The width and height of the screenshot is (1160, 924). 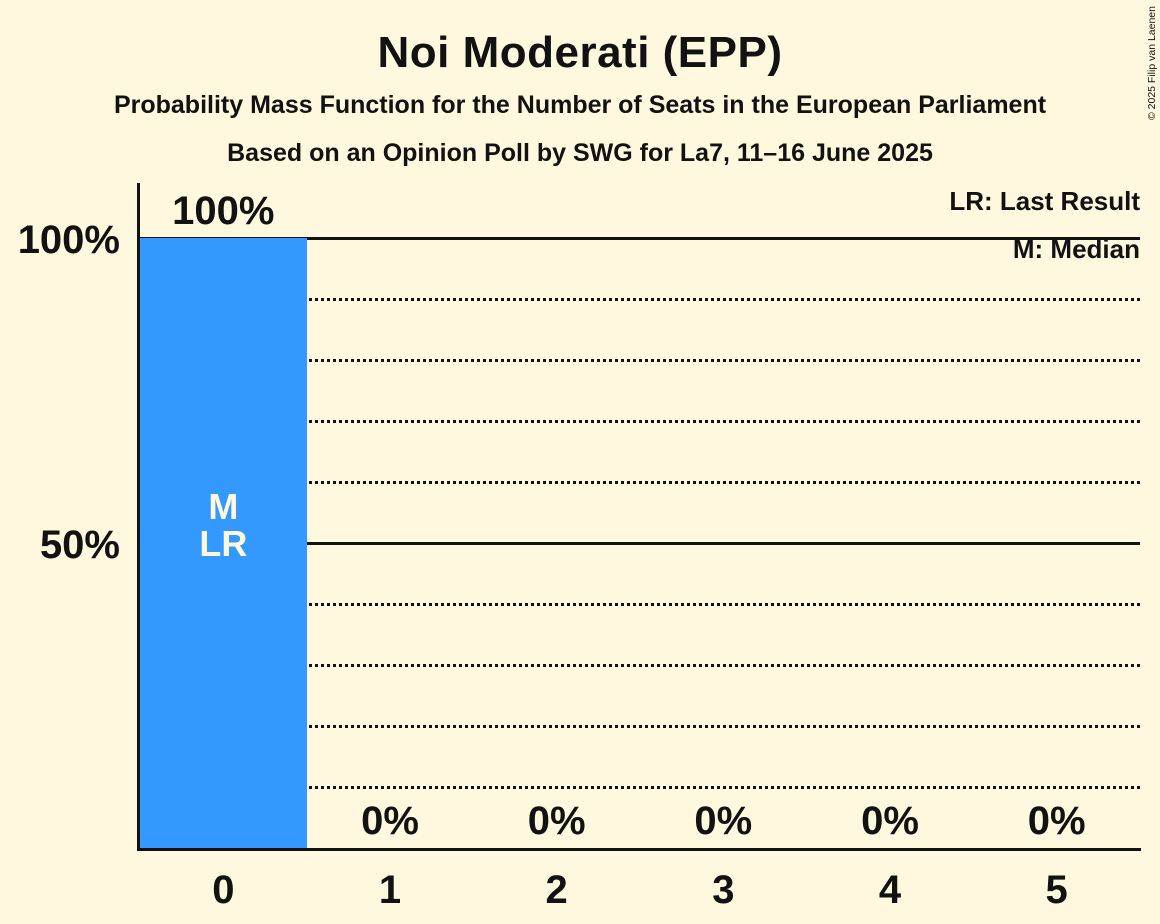 What do you see at coordinates (223, 211) in the screenshot?
I see `value-label-seats-0: 100%` at bounding box center [223, 211].